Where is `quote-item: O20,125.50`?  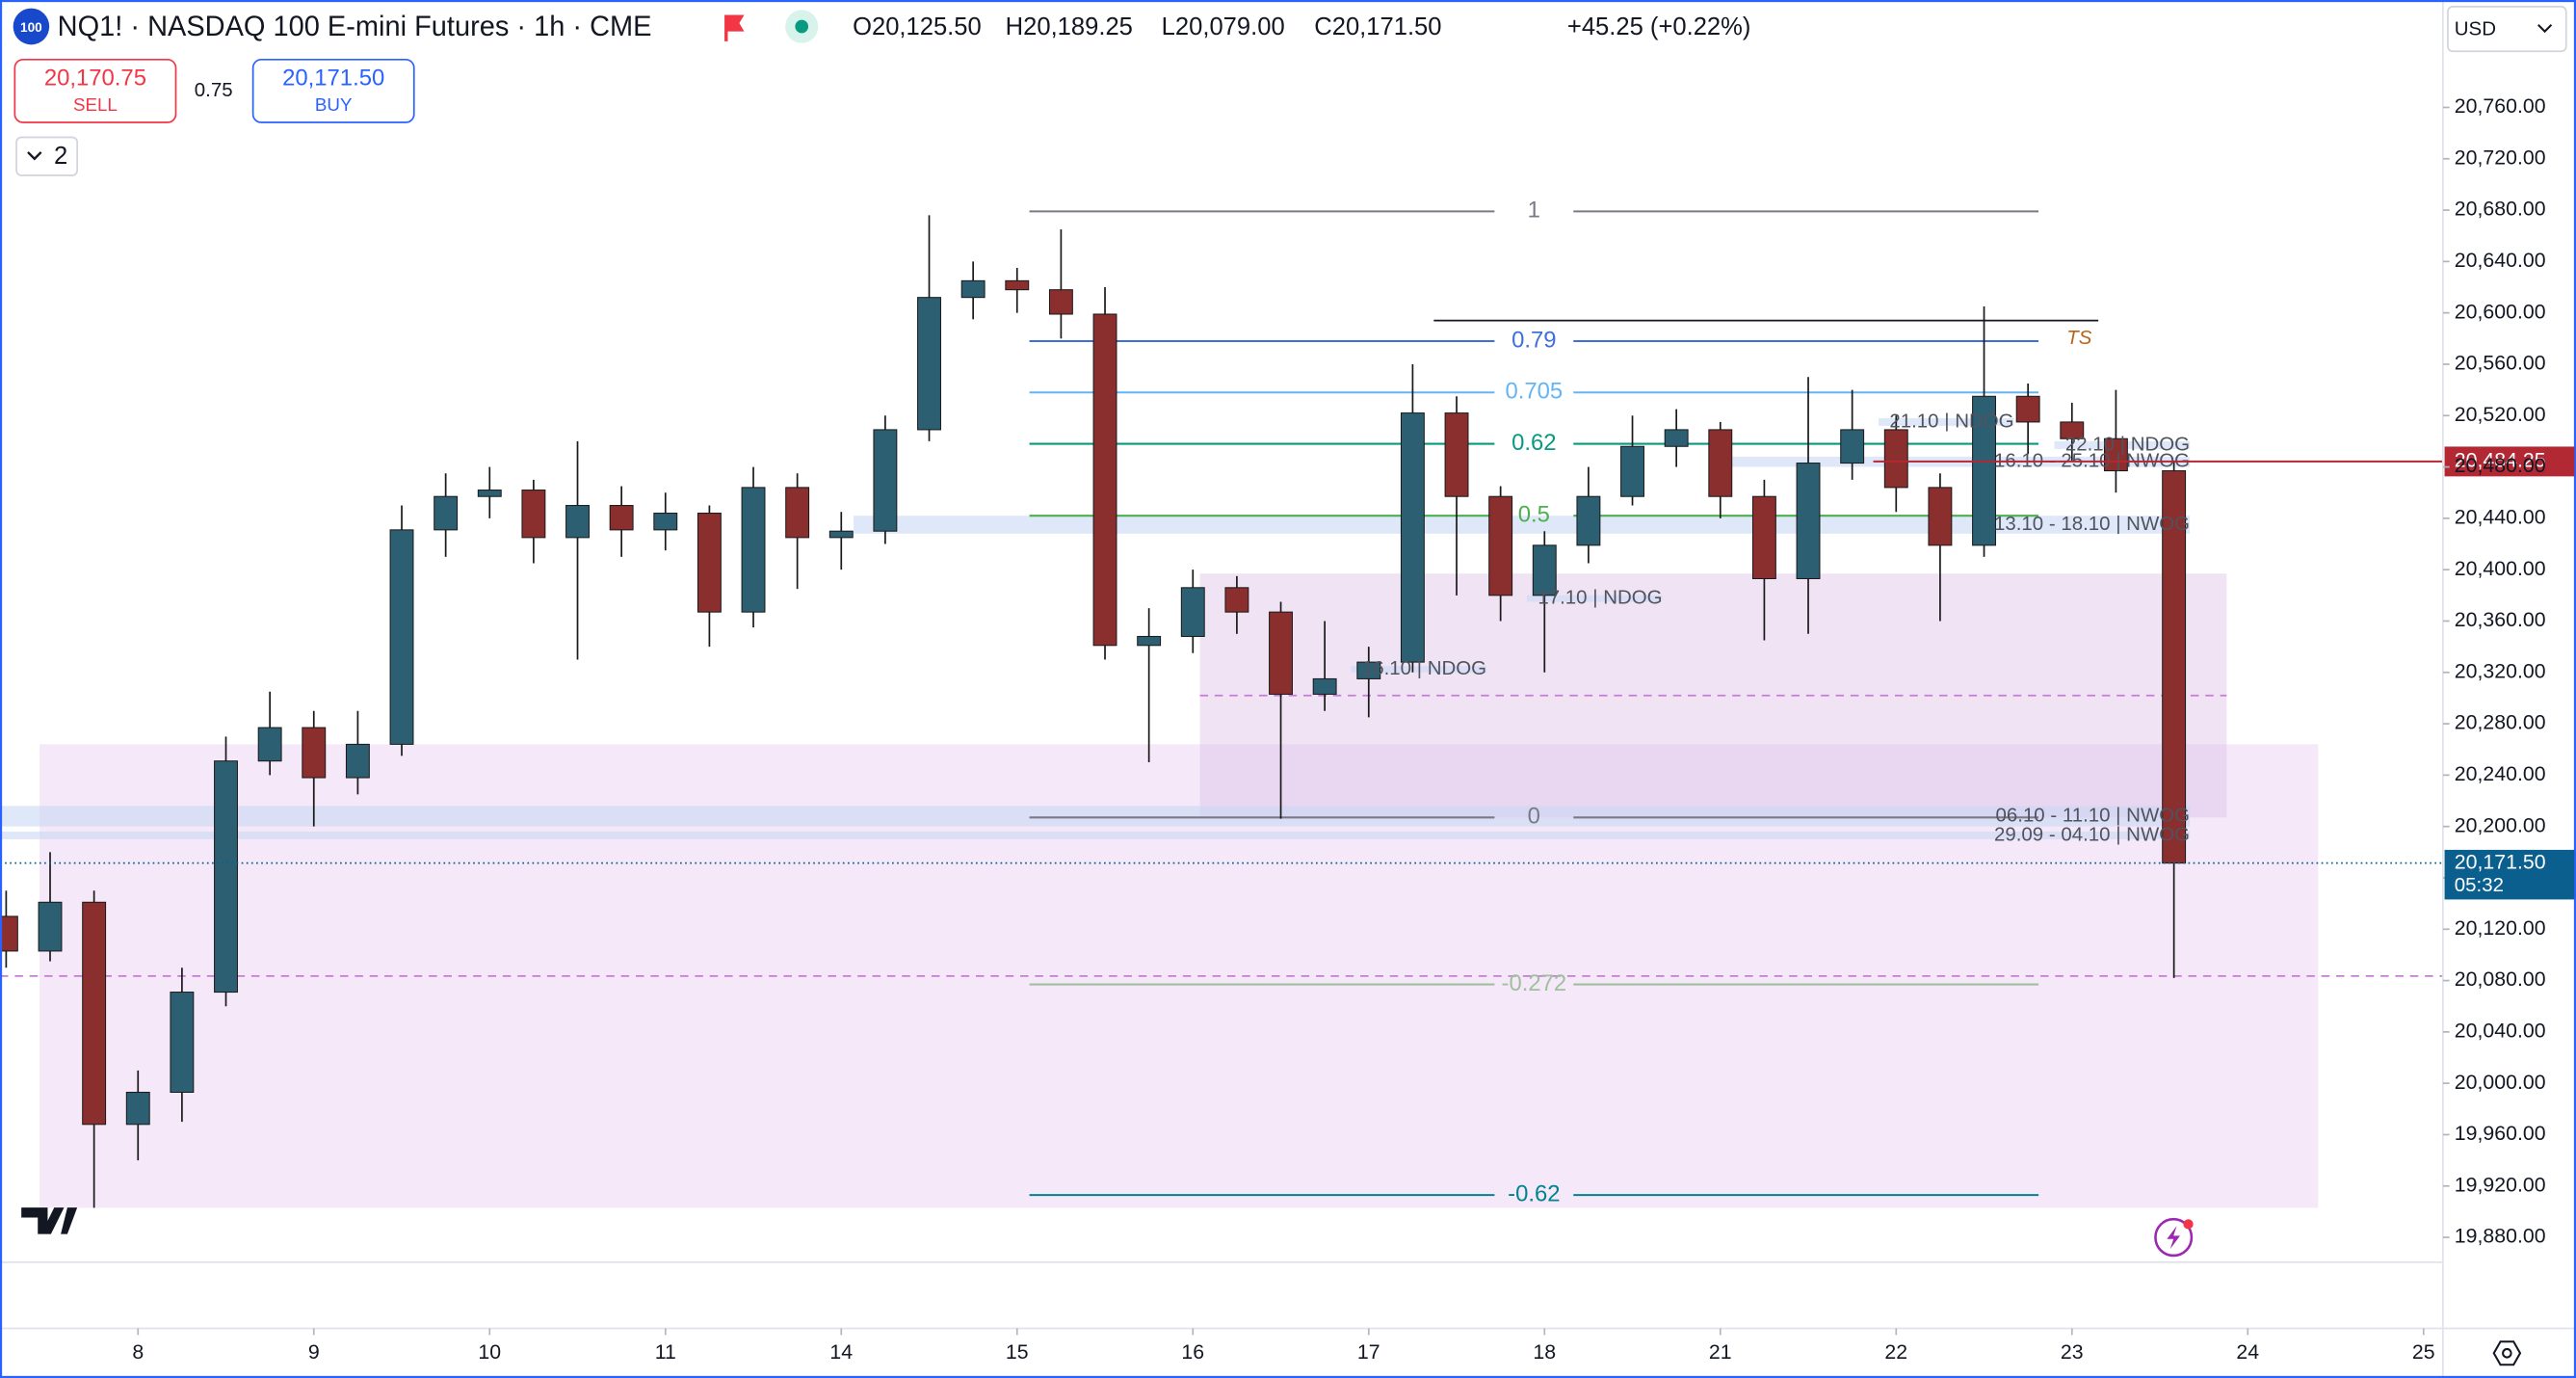 quote-item: O20,125.50 is located at coordinates (918, 26).